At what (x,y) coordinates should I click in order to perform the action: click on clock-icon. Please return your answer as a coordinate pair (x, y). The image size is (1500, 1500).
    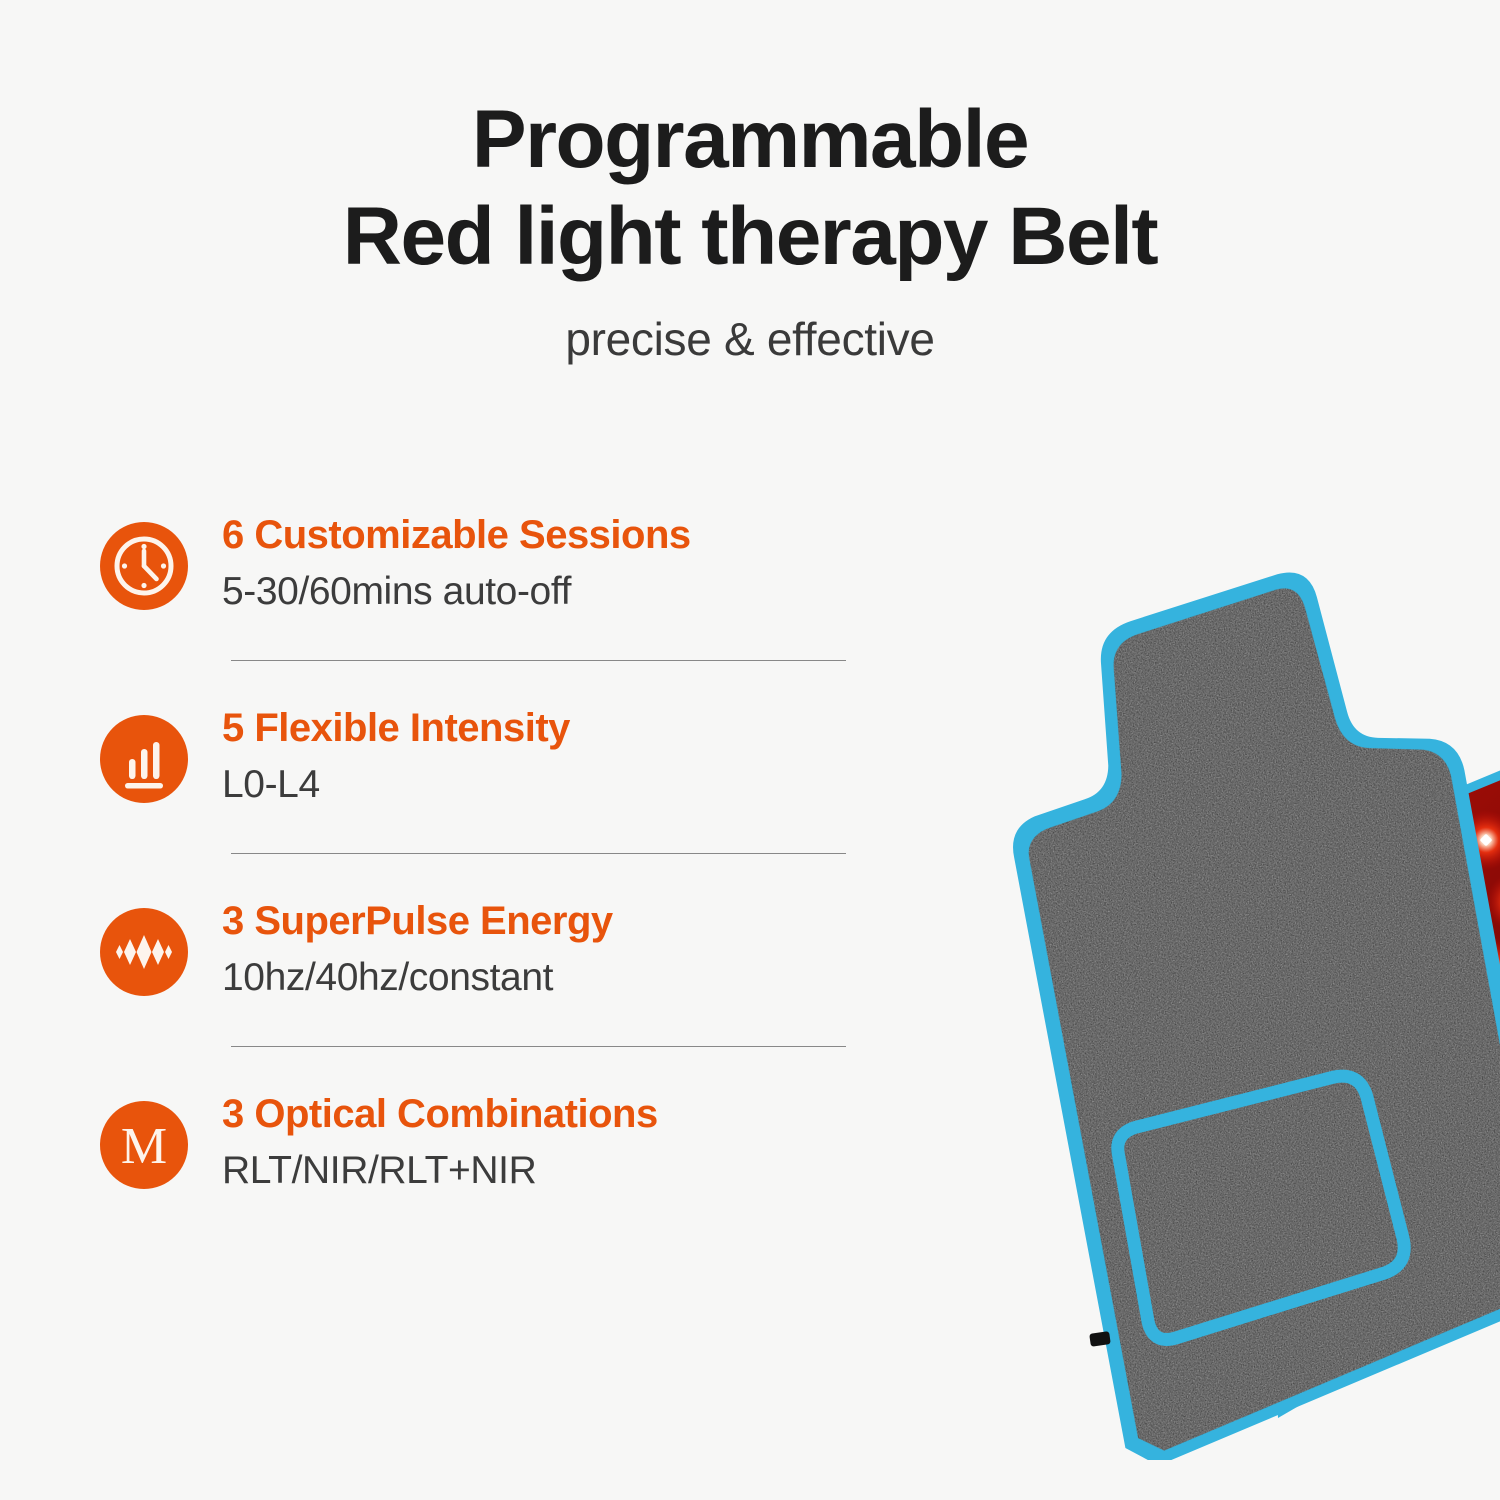
    Looking at the image, I should click on (144, 566).